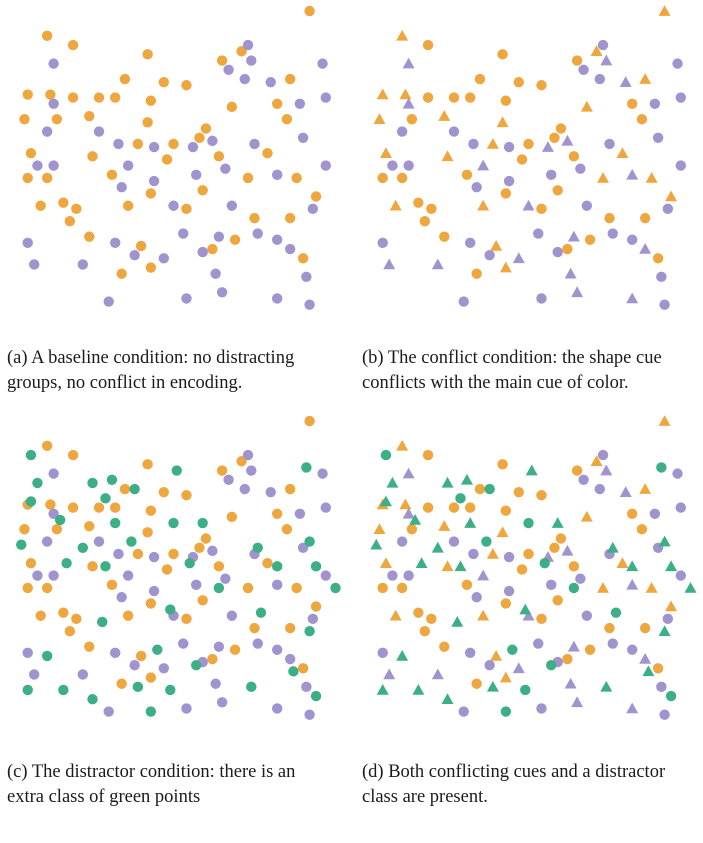 This screenshot has height=843, width=703. Describe the element at coordinates (425, 797) in the screenshot. I see `caption-d-line-2: class are present.` at that location.